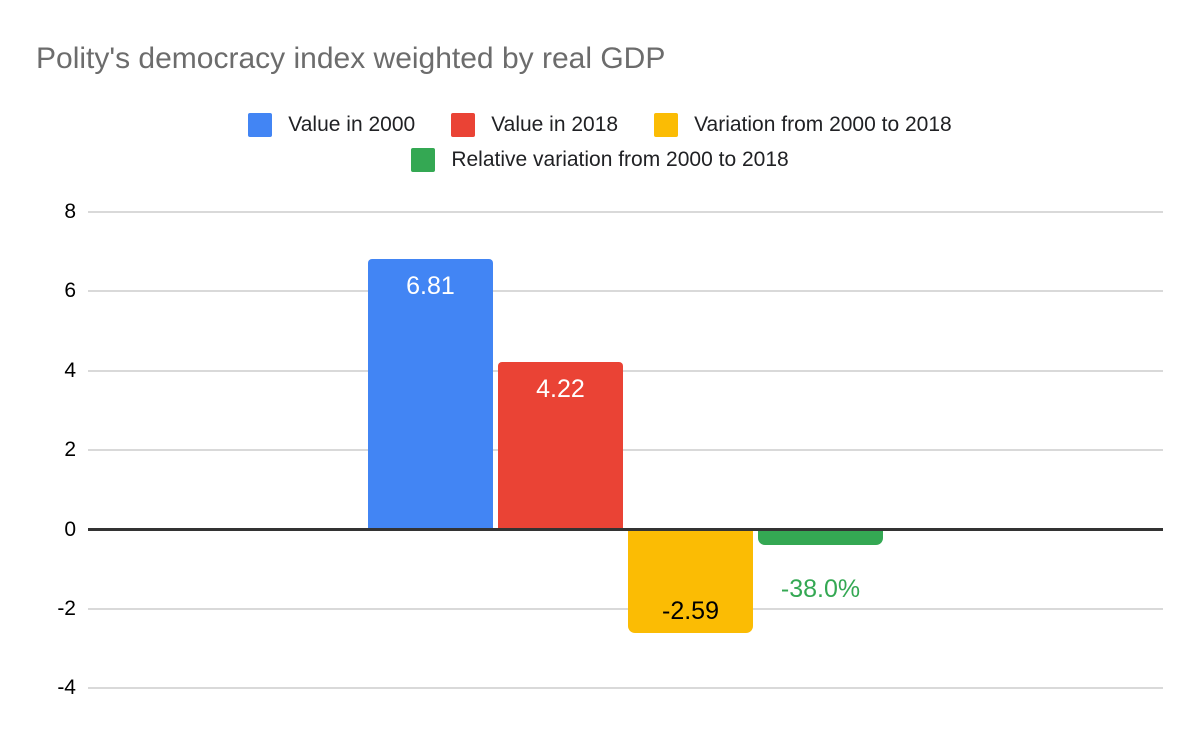 The width and height of the screenshot is (1200, 741). I want to click on legend-item-variation-from-2000-to-2018: Variation from 2000 to 2018, so click(803, 125).